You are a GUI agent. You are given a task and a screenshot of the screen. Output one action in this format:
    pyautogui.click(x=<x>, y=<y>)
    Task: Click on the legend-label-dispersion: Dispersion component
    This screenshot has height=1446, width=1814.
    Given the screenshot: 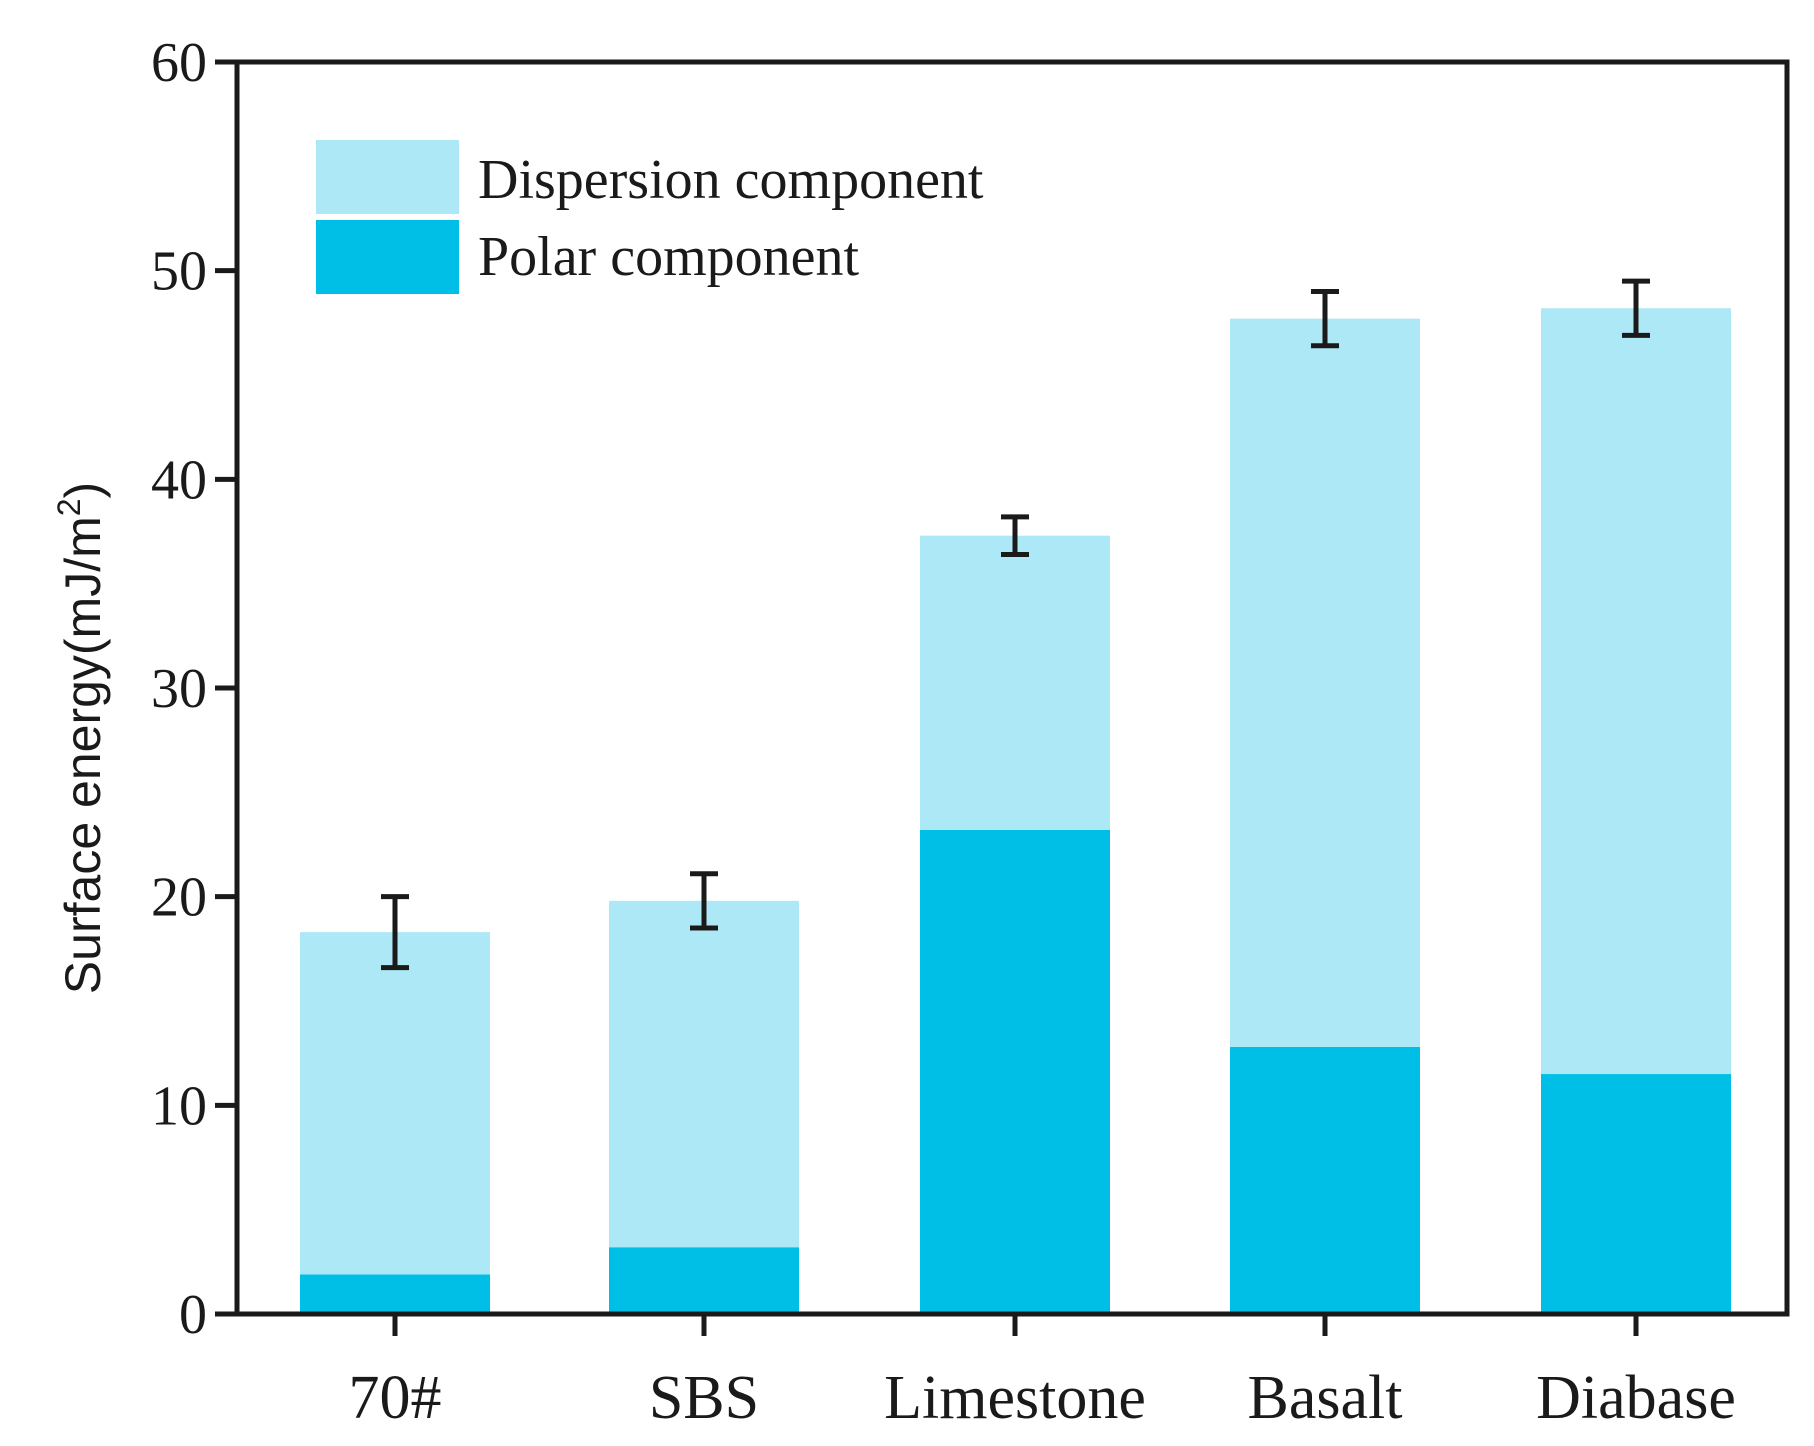 What is the action you would take?
    pyautogui.click(x=731, y=180)
    